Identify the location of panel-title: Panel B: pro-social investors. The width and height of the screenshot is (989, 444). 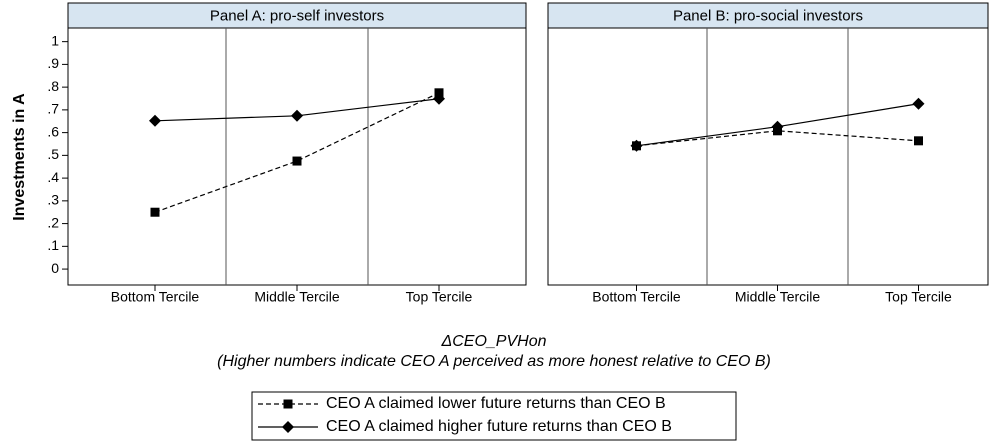
(768, 15).